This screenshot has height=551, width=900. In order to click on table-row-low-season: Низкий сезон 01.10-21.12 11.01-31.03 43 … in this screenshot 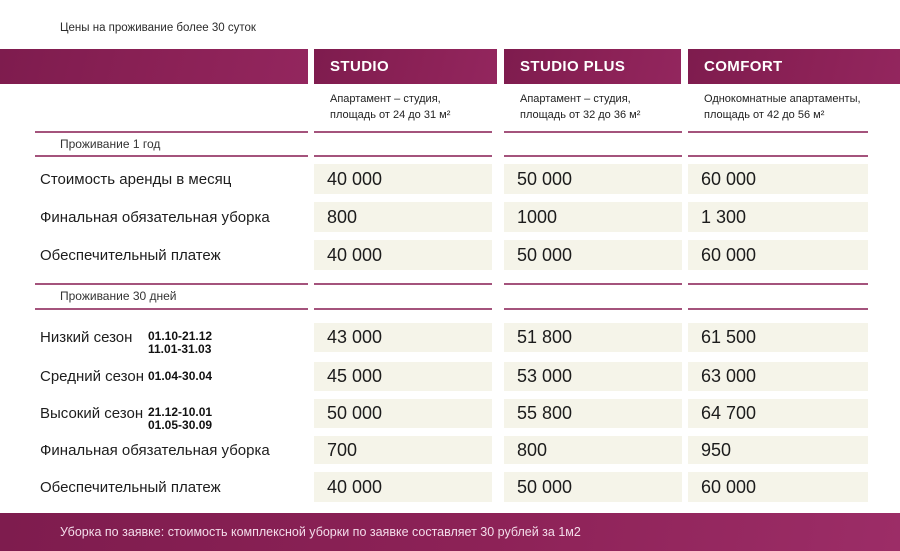, I will do `click(450, 339)`.